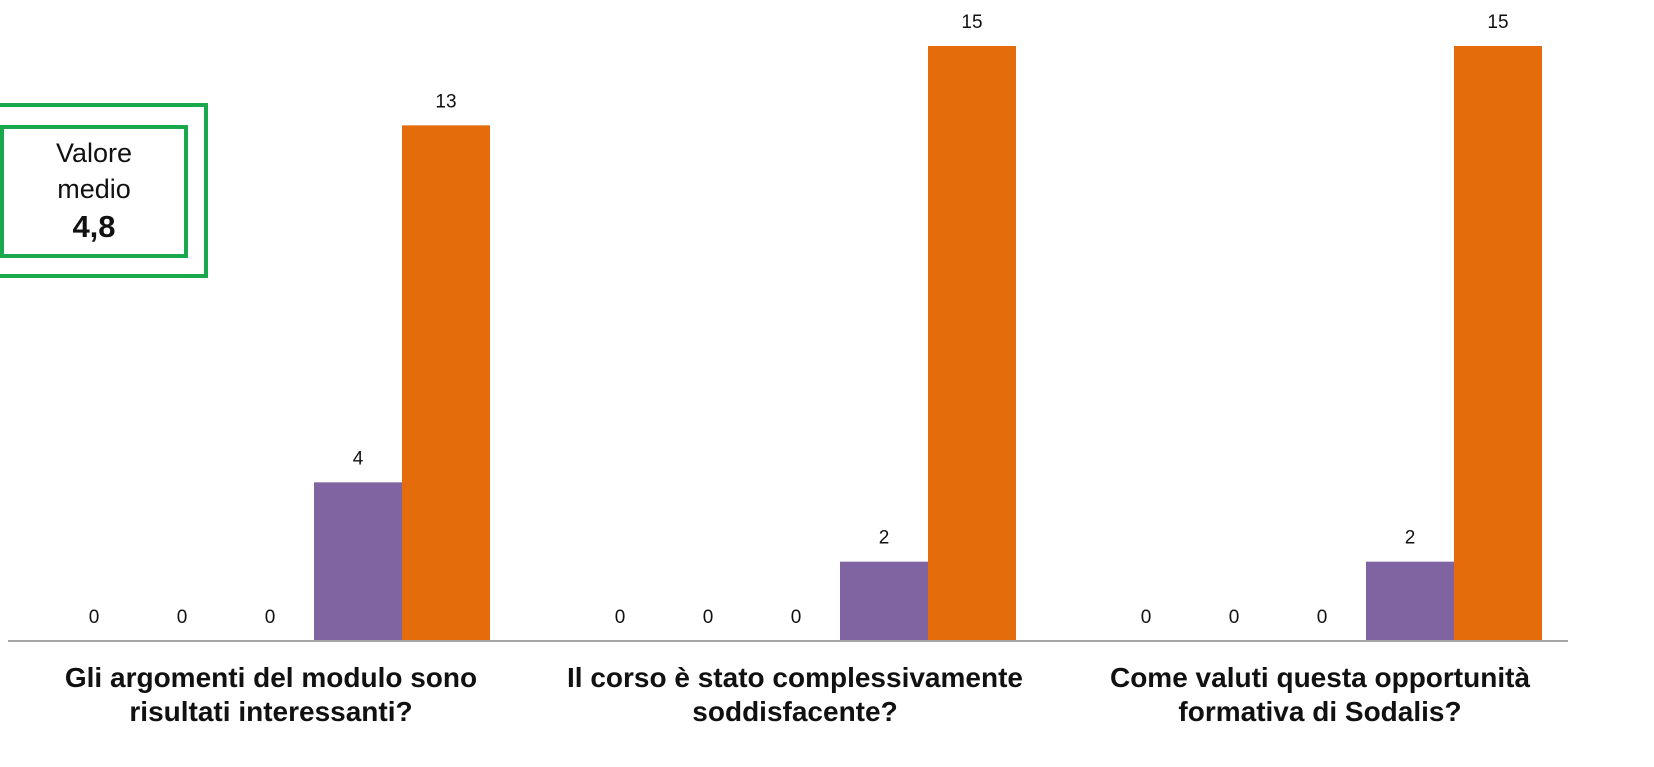 This screenshot has height=767, width=1654. I want to click on category-label-3-line2: formativa di Sodalis?, so click(1320, 711).